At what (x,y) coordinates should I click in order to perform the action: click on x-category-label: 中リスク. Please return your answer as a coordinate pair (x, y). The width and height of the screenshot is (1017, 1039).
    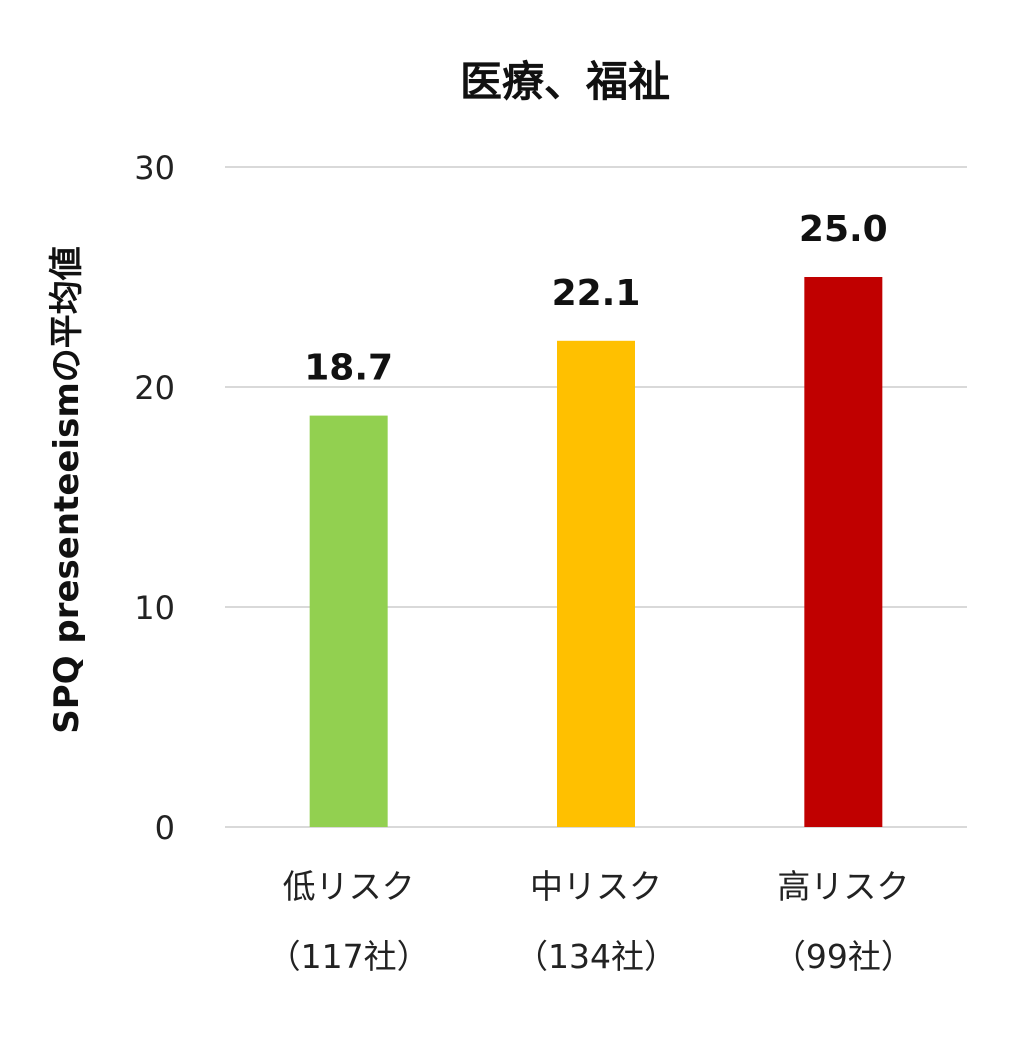
    Looking at the image, I should click on (596, 886).